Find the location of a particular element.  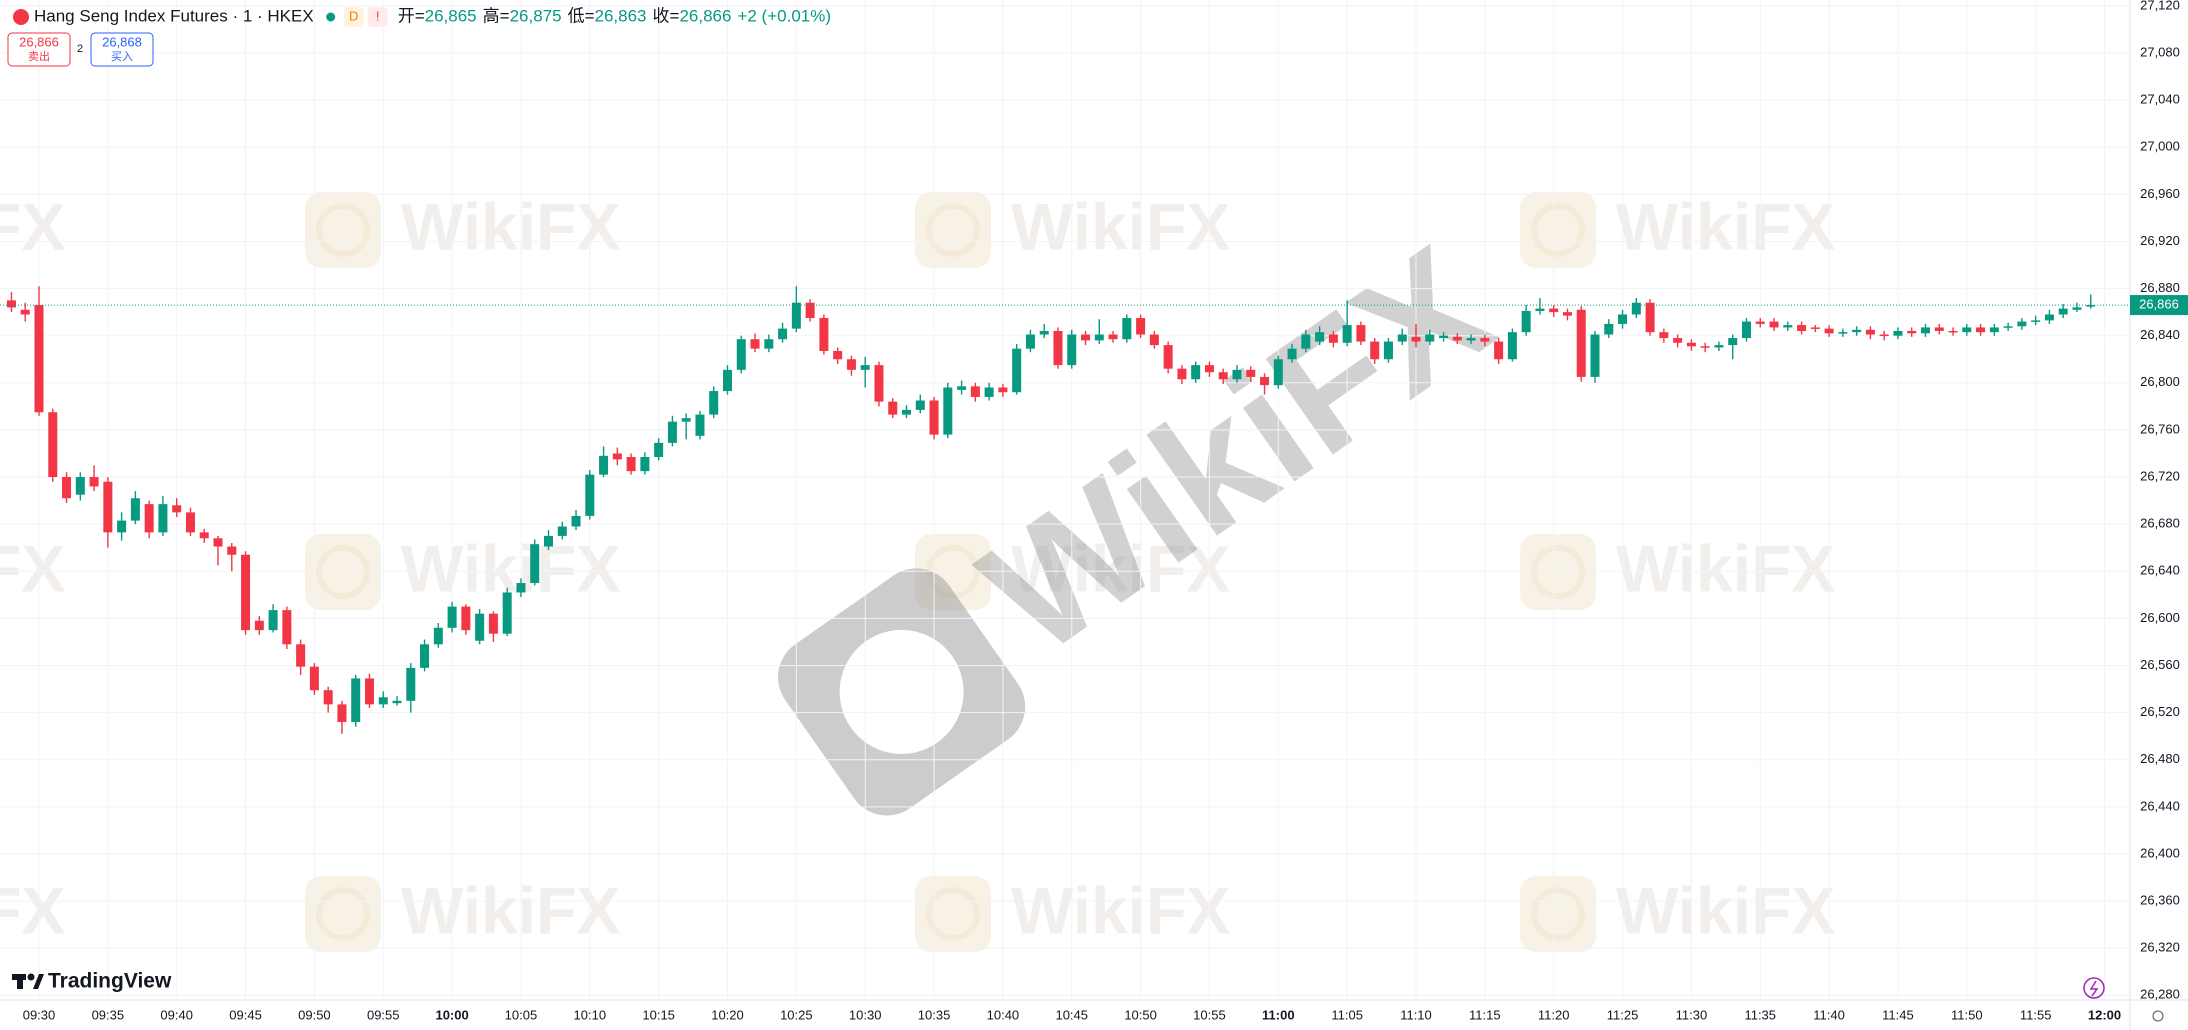

y-tick-label: 26,320 is located at coordinates (2160, 947).